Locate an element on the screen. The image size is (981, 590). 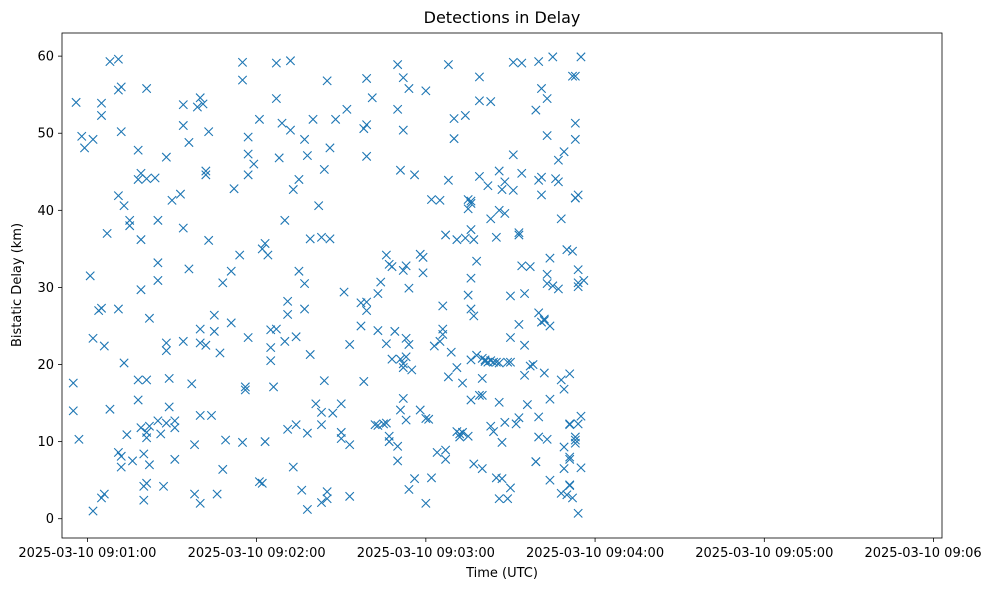
y-tick-label: 40 is located at coordinates (45, 211).